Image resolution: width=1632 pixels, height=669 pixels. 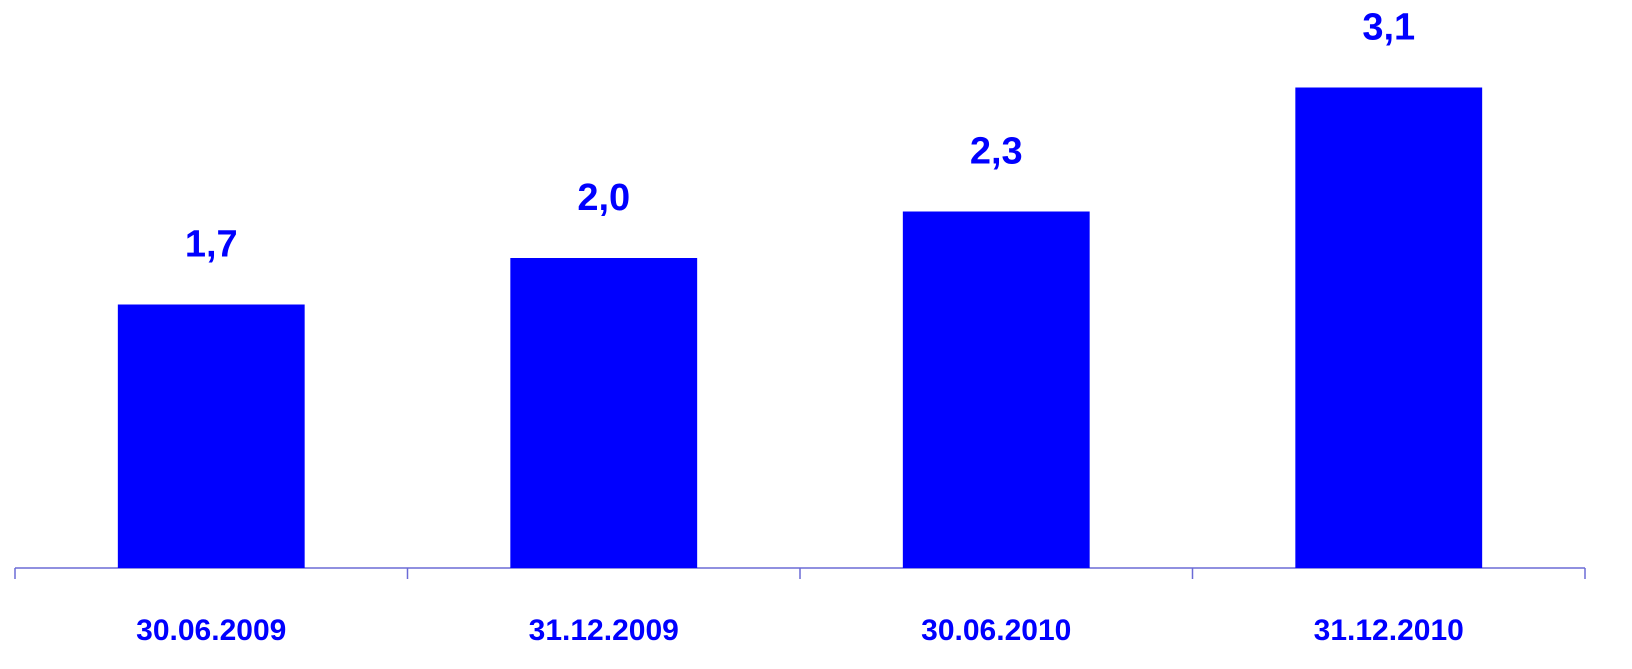 I want to click on x-tick-label: 31.12.2010, so click(x=1389, y=630).